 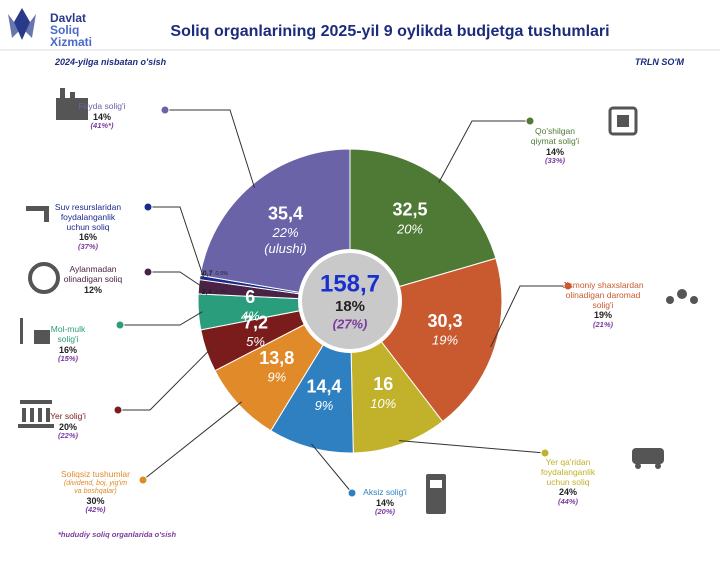 I want to click on share-note: (ulushi), so click(x=285, y=248).